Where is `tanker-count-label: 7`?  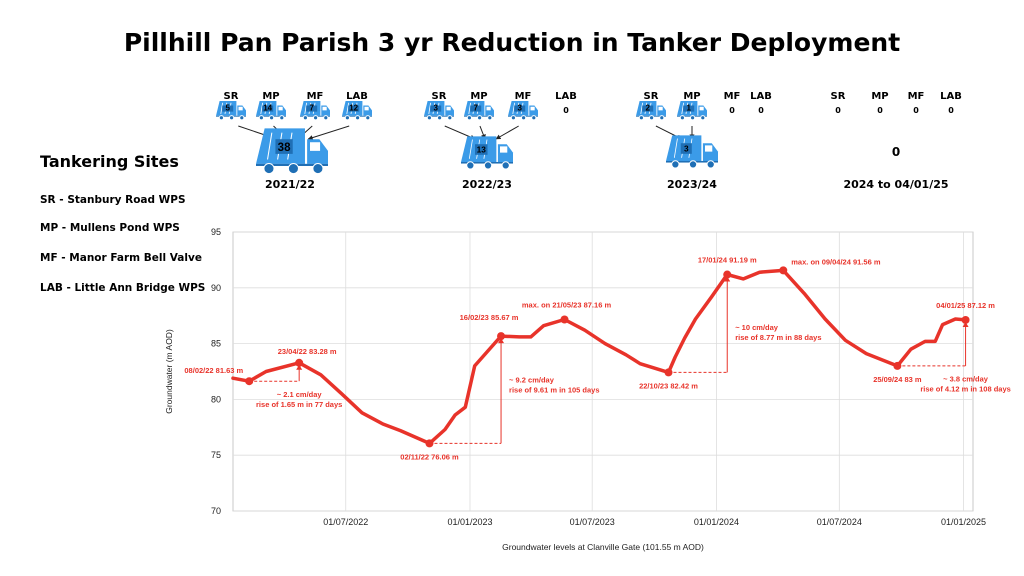
tanker-count-label: 7 is located at coordinates (311, 107).